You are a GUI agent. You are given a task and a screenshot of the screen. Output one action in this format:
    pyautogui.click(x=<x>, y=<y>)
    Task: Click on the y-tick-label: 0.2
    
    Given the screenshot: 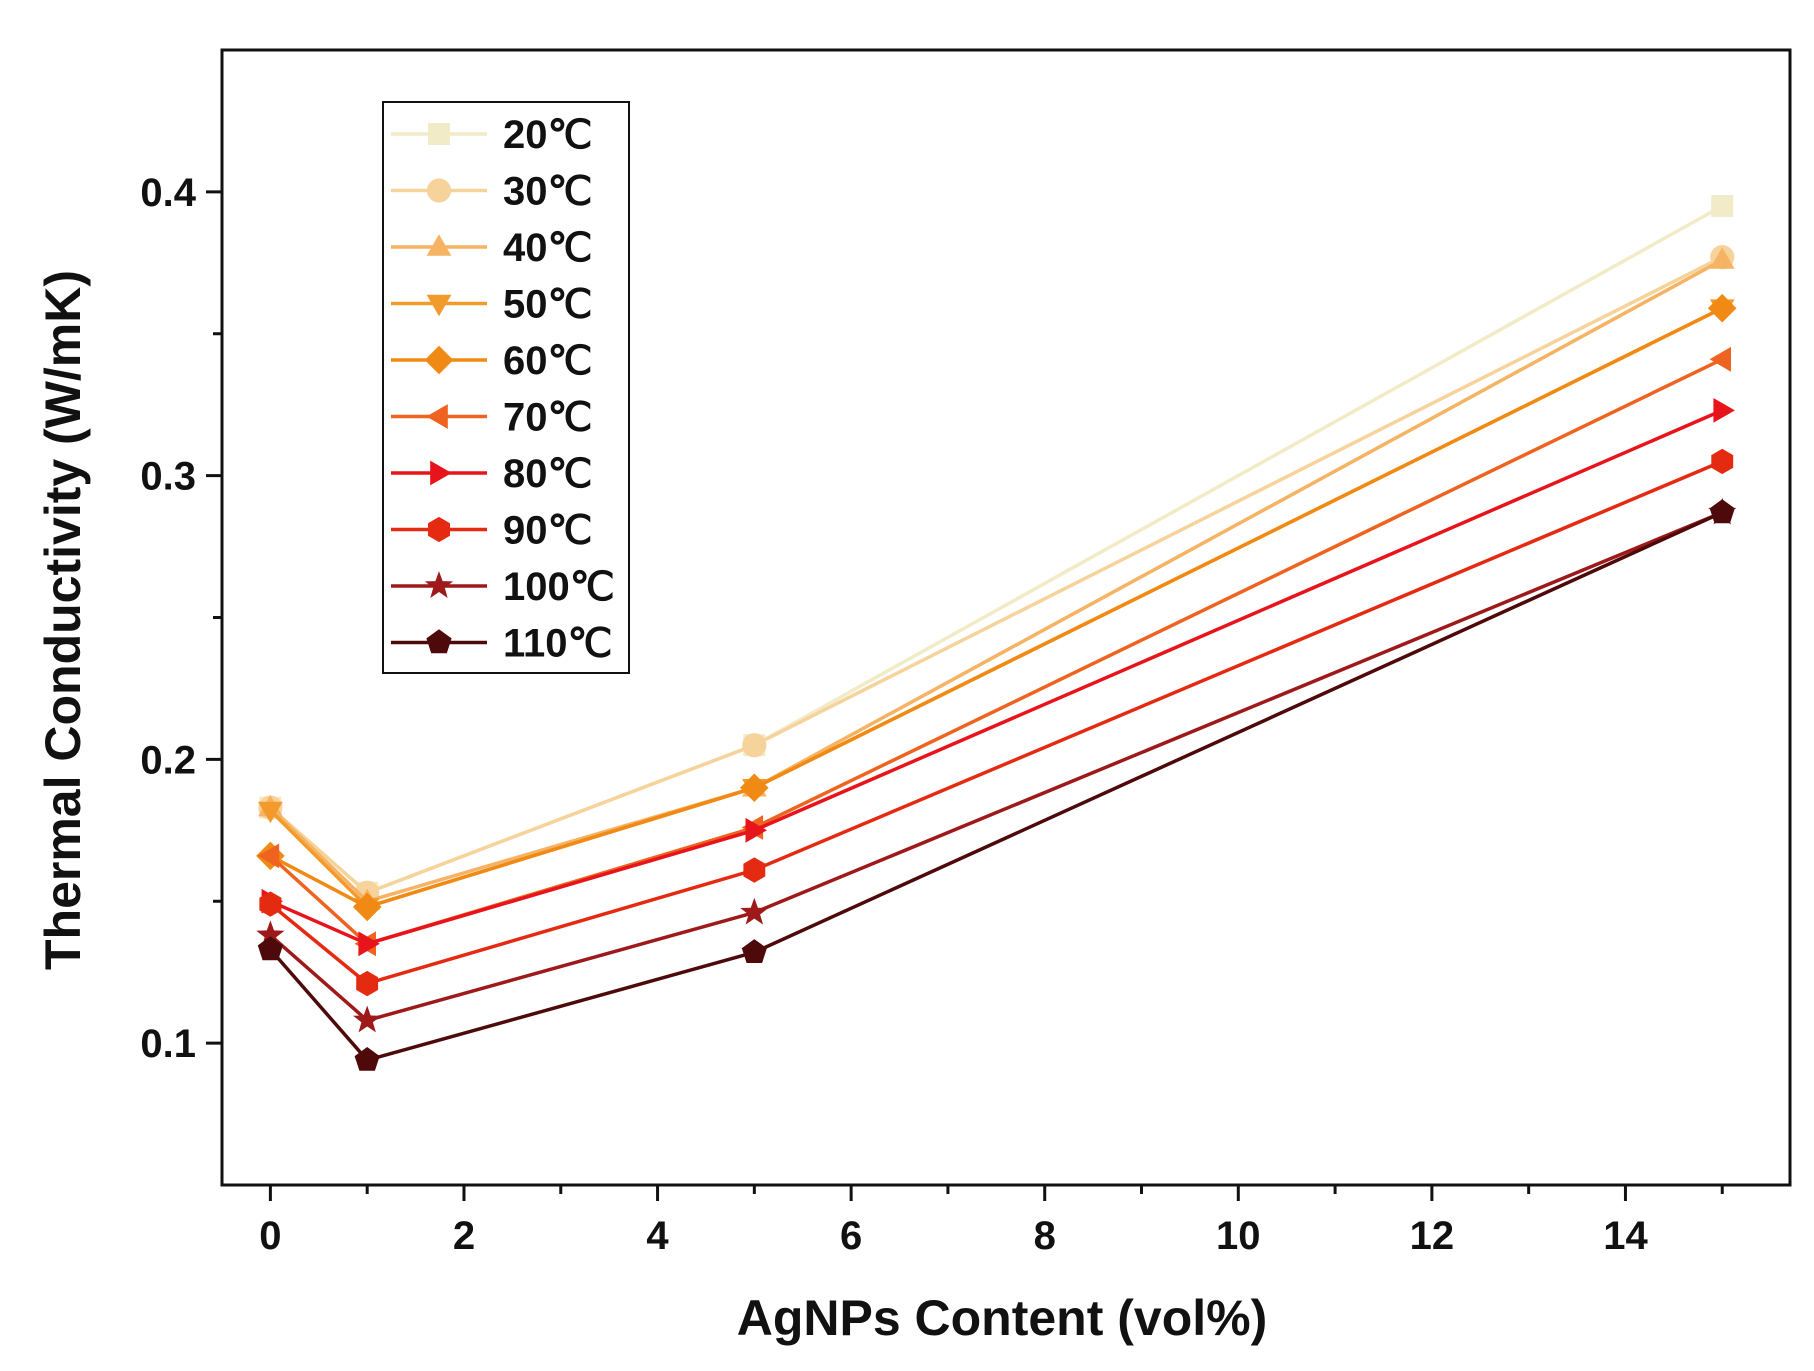 What is the action you would take?
    pyautogui.click(x=168, y=760)
    